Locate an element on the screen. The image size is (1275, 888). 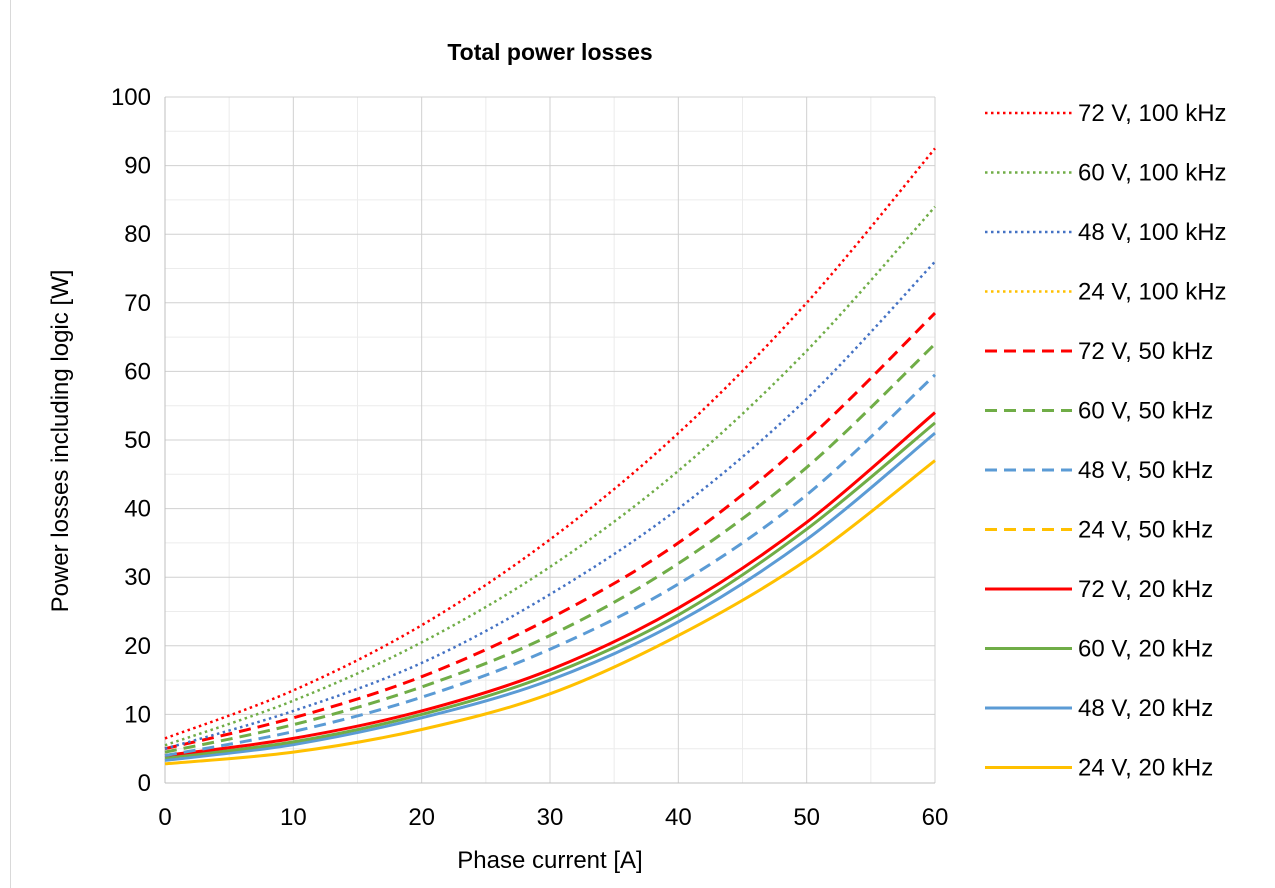
x-tick-label: 20 is located at coordinates (421, 817).